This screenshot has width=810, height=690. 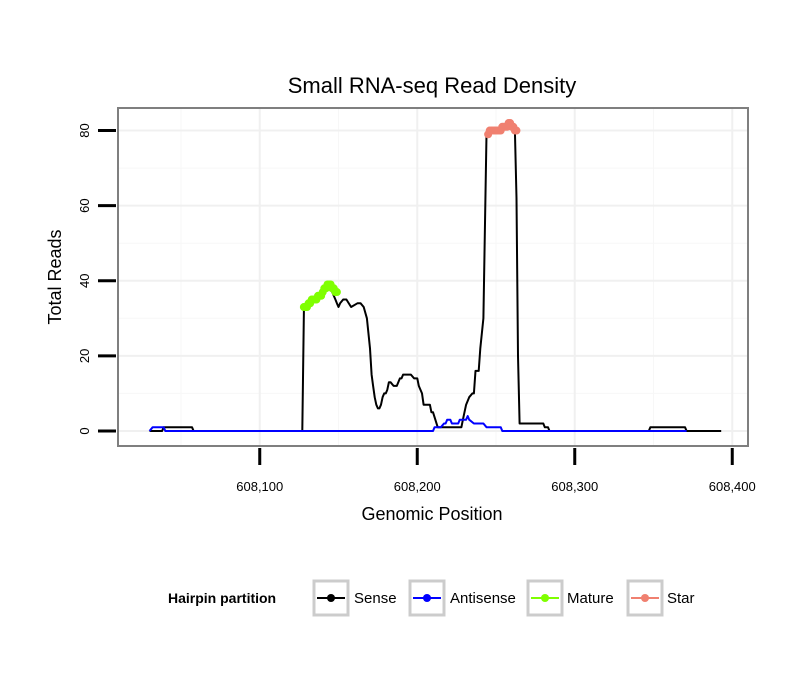 What do you see at coordinates (375, 598) in the screenshot?
I see `legend-label-sense: Sense` at bounding box center [375, 598].